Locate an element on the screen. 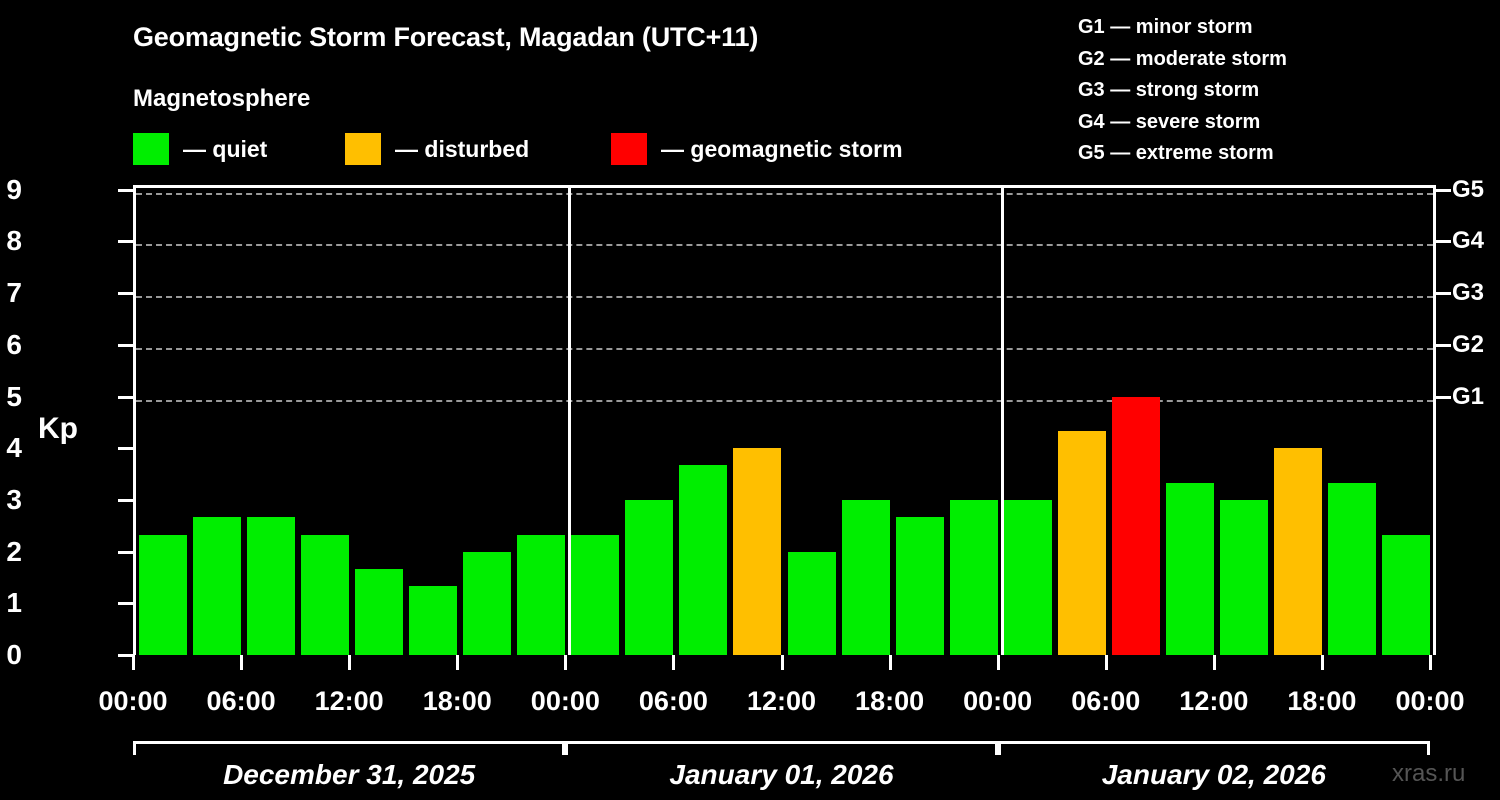  x-tick-label-0: 00:00 is located at coordinates (133, 701).